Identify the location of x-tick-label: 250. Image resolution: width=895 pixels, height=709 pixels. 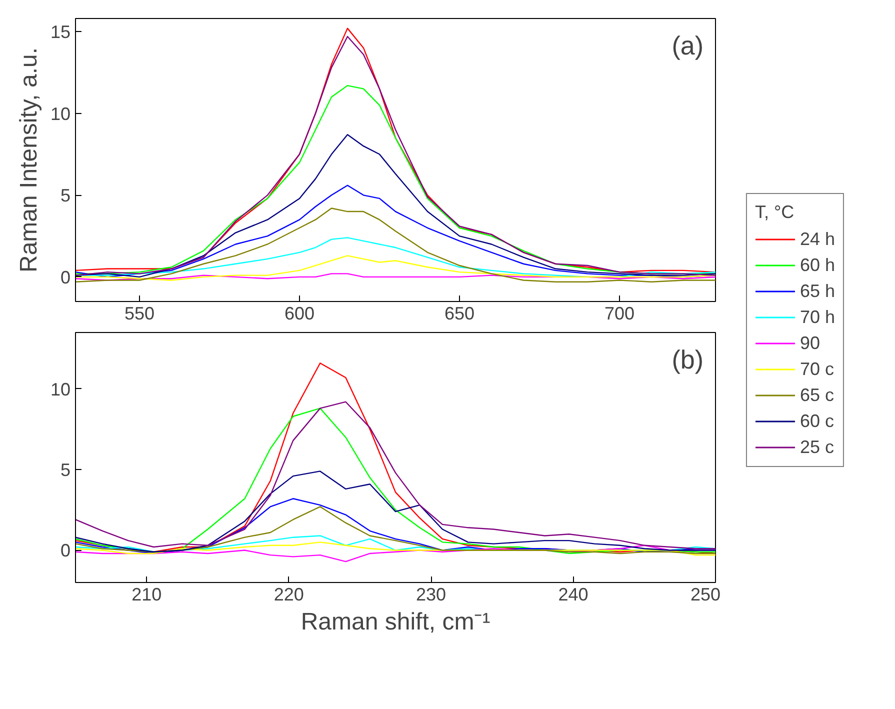
(705, 594).